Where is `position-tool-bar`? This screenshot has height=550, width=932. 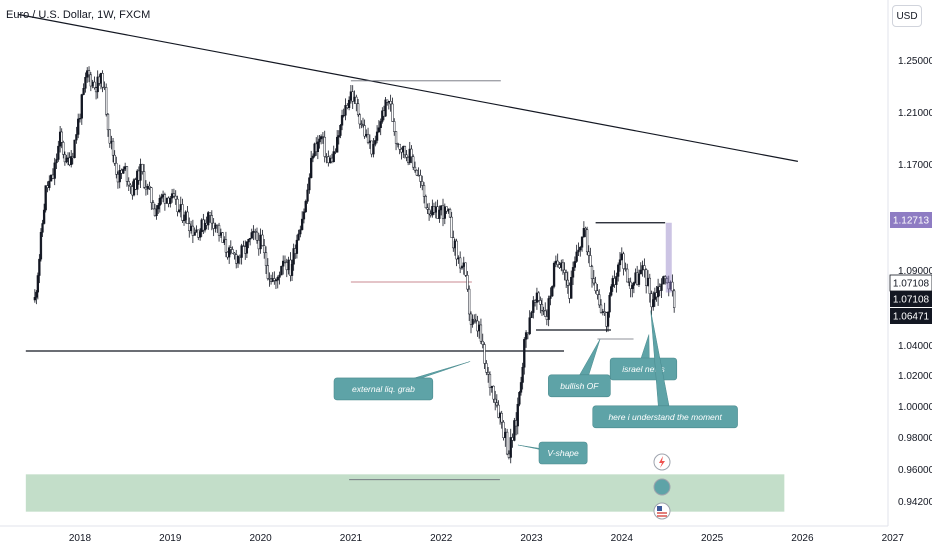 position-tool-bar is located at coordinates (668, 257).